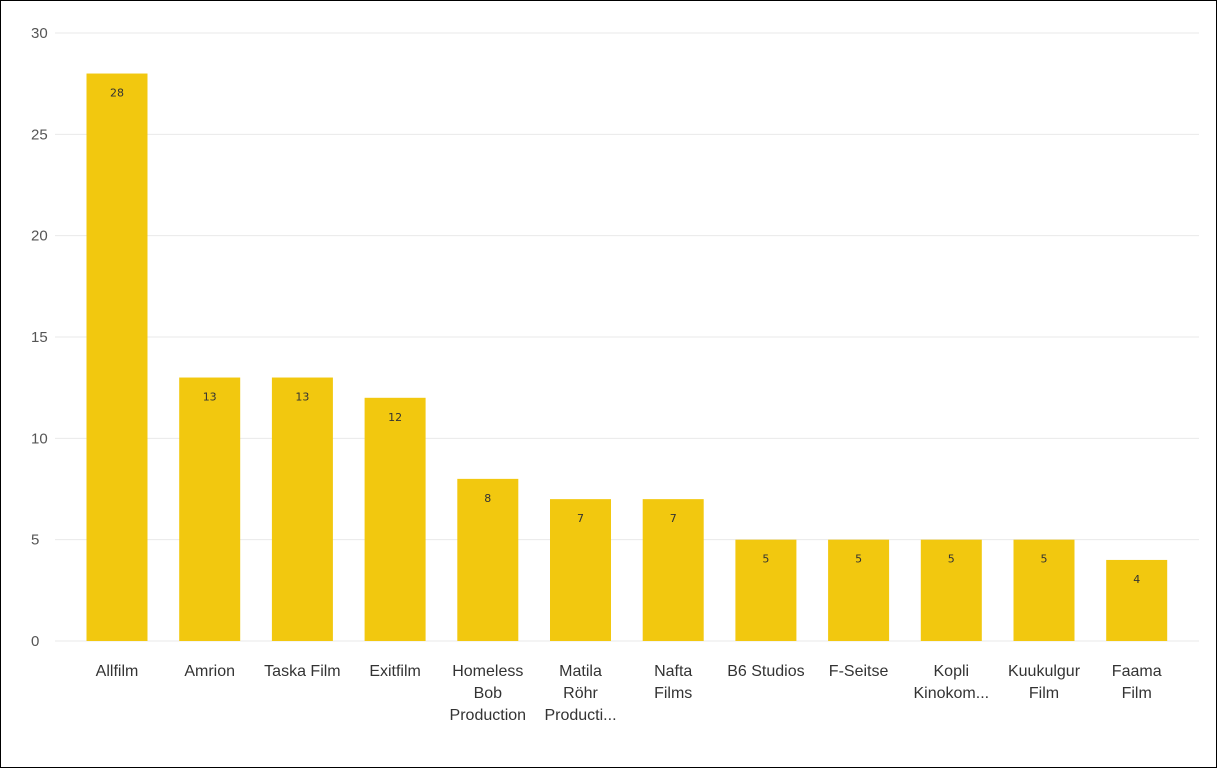  What do you see at coordinates (487, 671) in the screenshot?
I see `x-tick-label-line: Homeless` at bounding box center [487, 671].